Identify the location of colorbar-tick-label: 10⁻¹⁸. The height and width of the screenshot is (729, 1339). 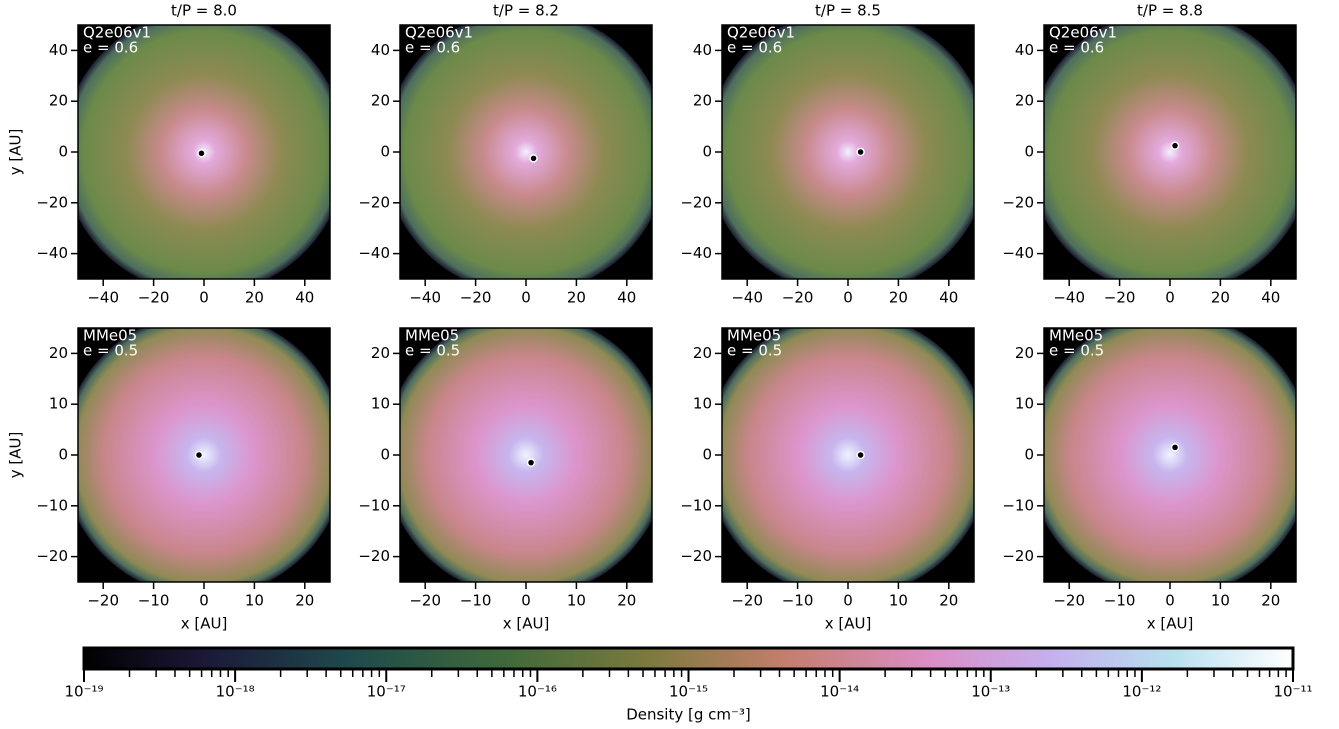
(235, 692).